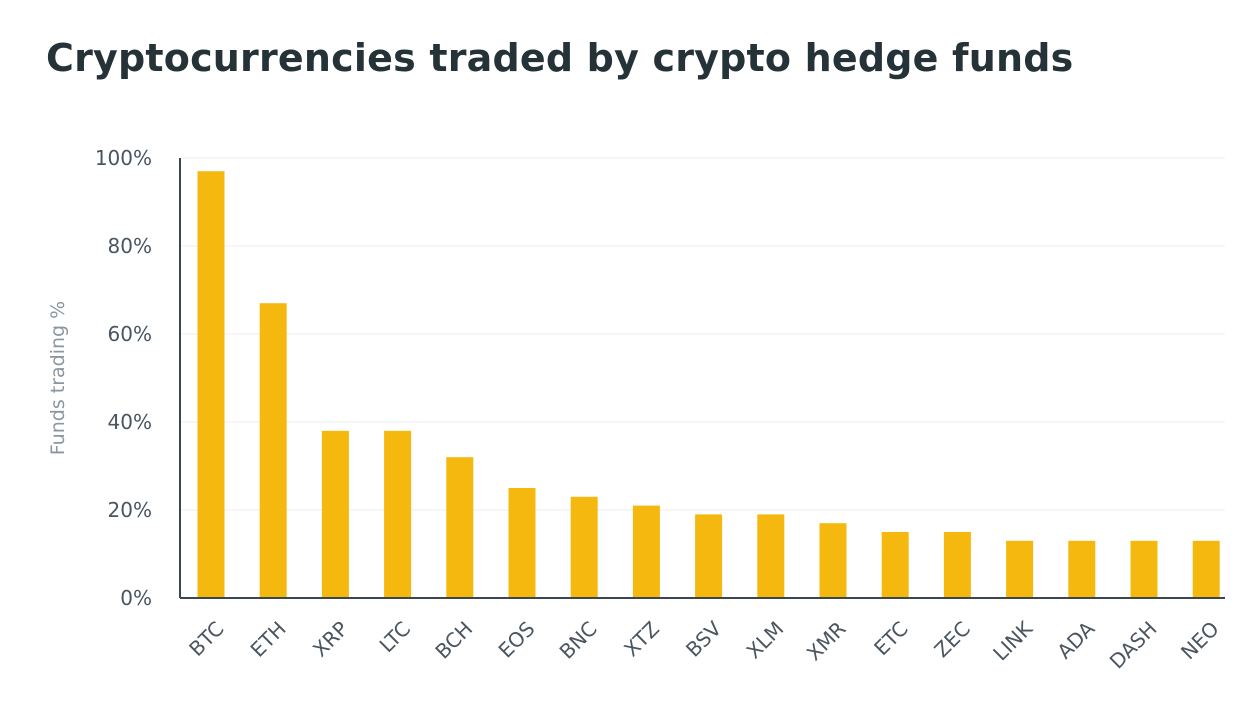 The height and width of the screenshot is (718, 1258). I want to click on y-tick-label: 100%, so click(123, 158).